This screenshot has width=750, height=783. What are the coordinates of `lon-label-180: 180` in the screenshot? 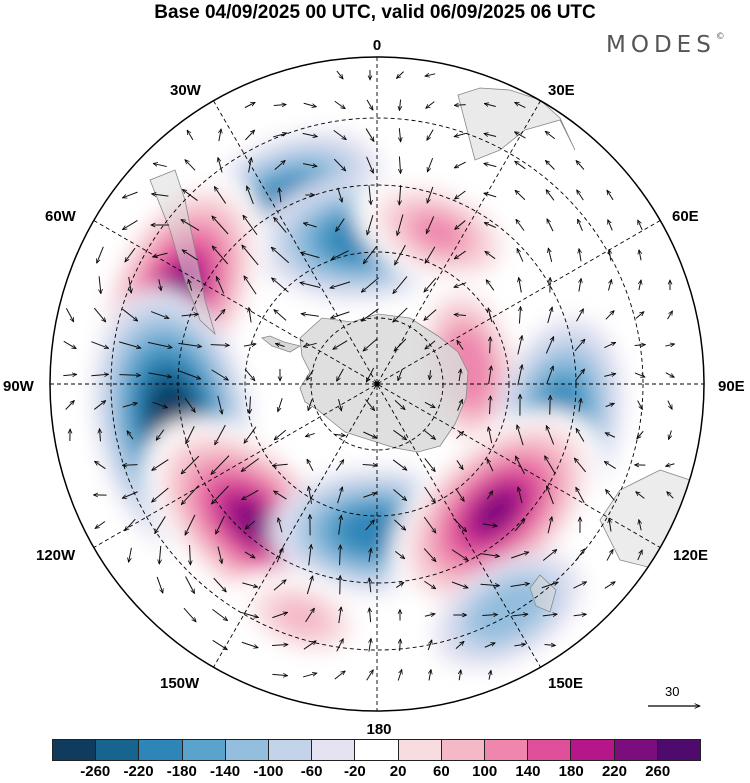 It's located at (378, 729).